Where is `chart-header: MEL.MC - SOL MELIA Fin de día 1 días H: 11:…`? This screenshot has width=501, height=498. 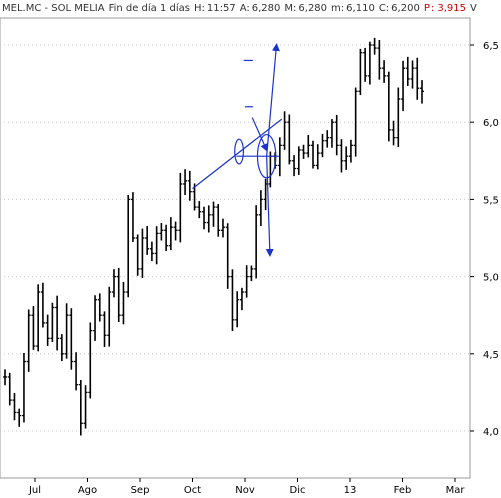
chart-header: MEL.MC - SOL MELIA Fin de día 1 días H: 11:… is located at coordinates (239, 8).